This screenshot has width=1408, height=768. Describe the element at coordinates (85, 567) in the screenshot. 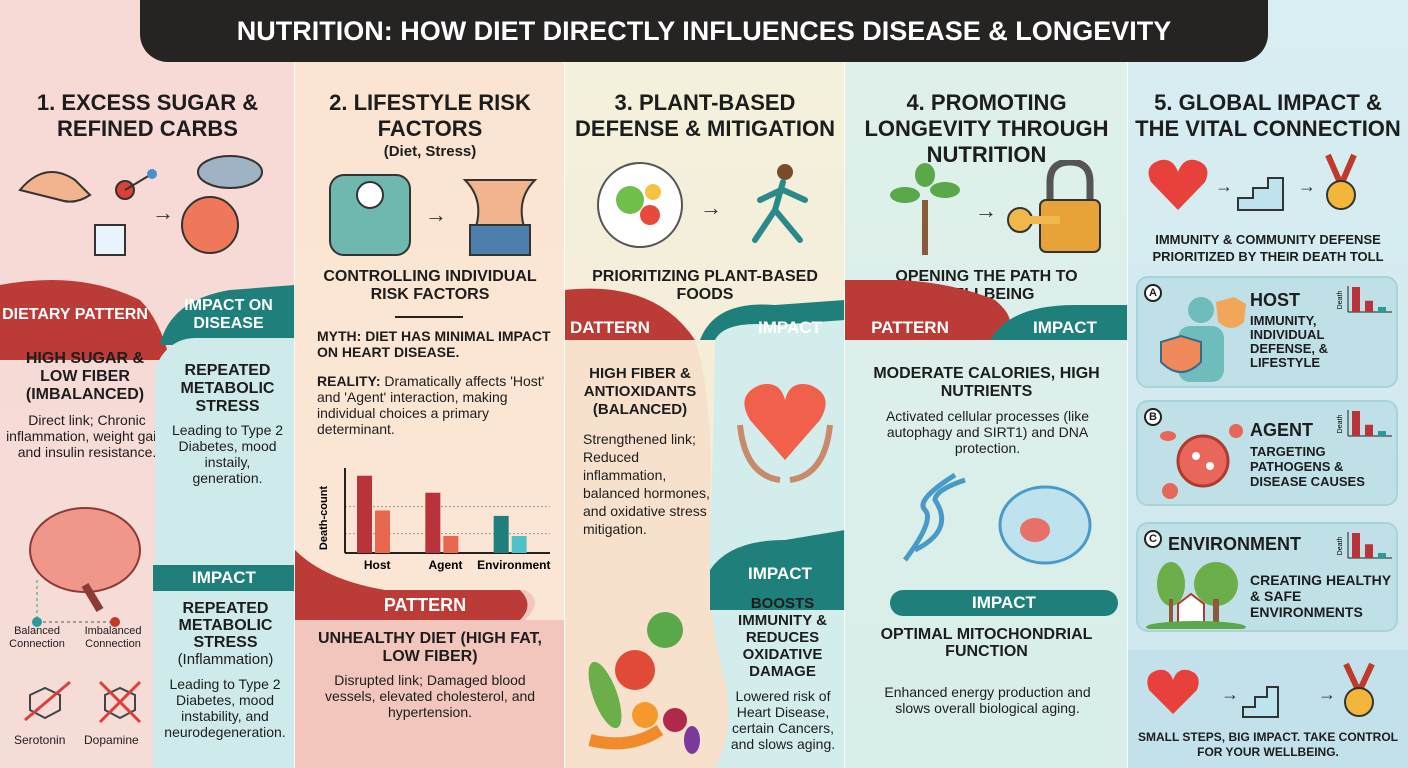

I see `brain-icon` at that location.